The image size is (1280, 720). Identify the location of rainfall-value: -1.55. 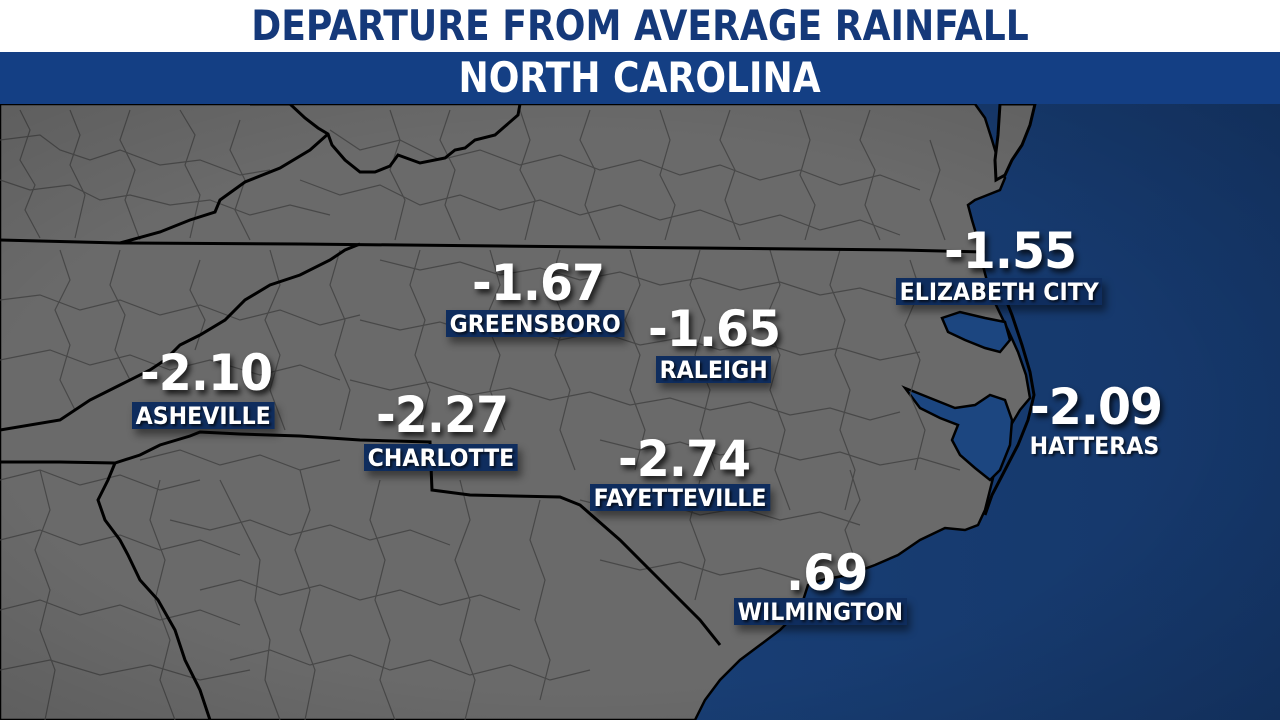
(1010, 251).